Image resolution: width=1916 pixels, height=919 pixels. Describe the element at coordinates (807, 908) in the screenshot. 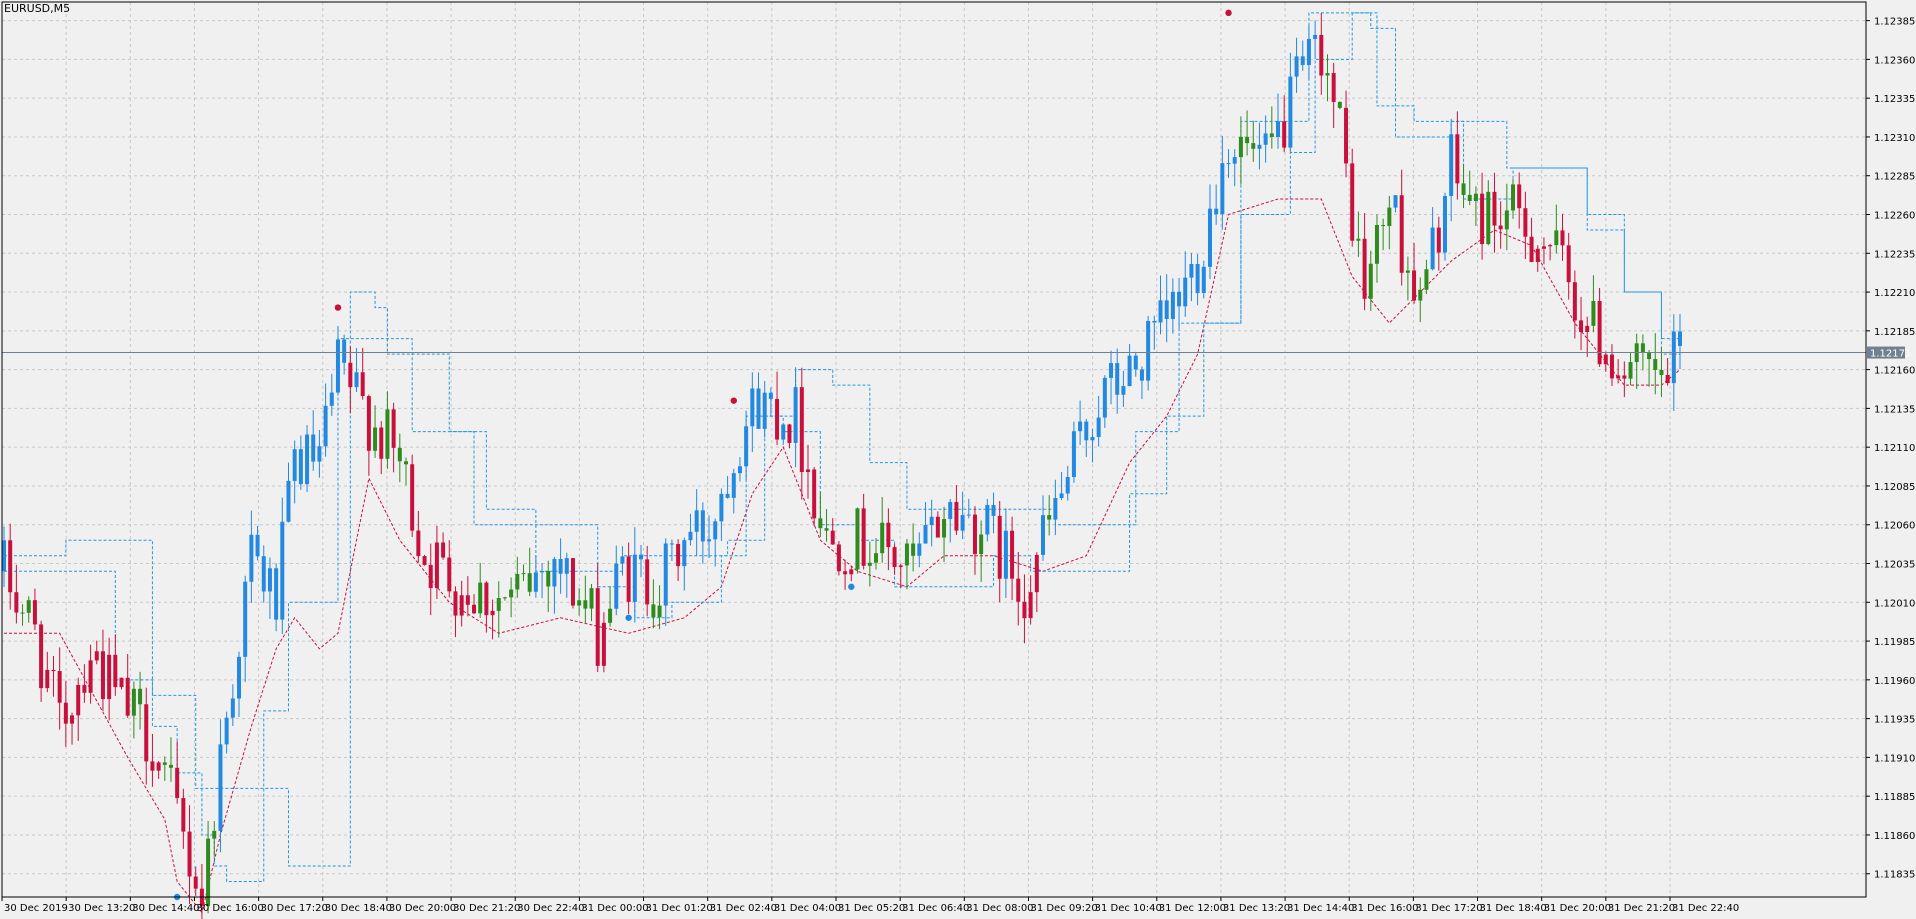

I see `x-tick-label: 31 Dec 04:00` at that location.